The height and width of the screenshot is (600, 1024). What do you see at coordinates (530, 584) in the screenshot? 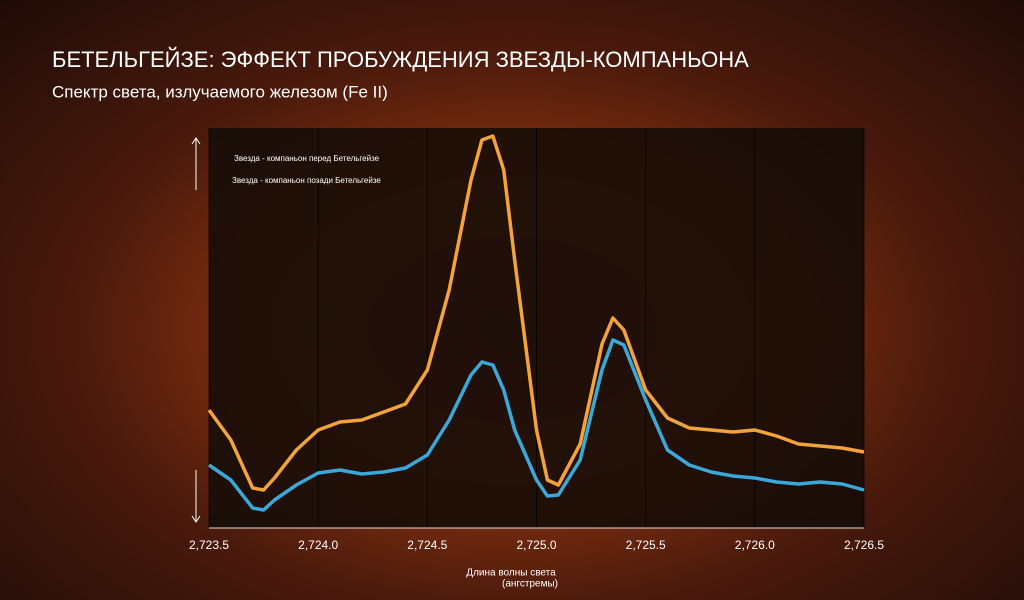
I see `x-axis-unit: (ангстремы)` at bounding box center [530, 584].